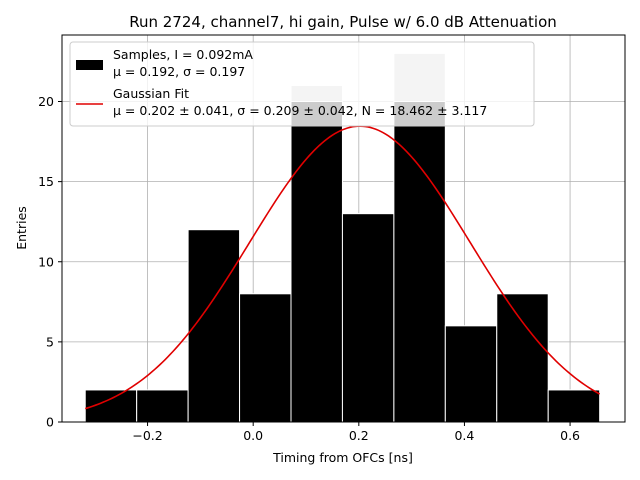 The width and height of the screenshot is (640, 480). What do you see at coordinates (21, 228) in the screenshot?
I see `y-axis-label: Entries` at bounding box center [21, 228].